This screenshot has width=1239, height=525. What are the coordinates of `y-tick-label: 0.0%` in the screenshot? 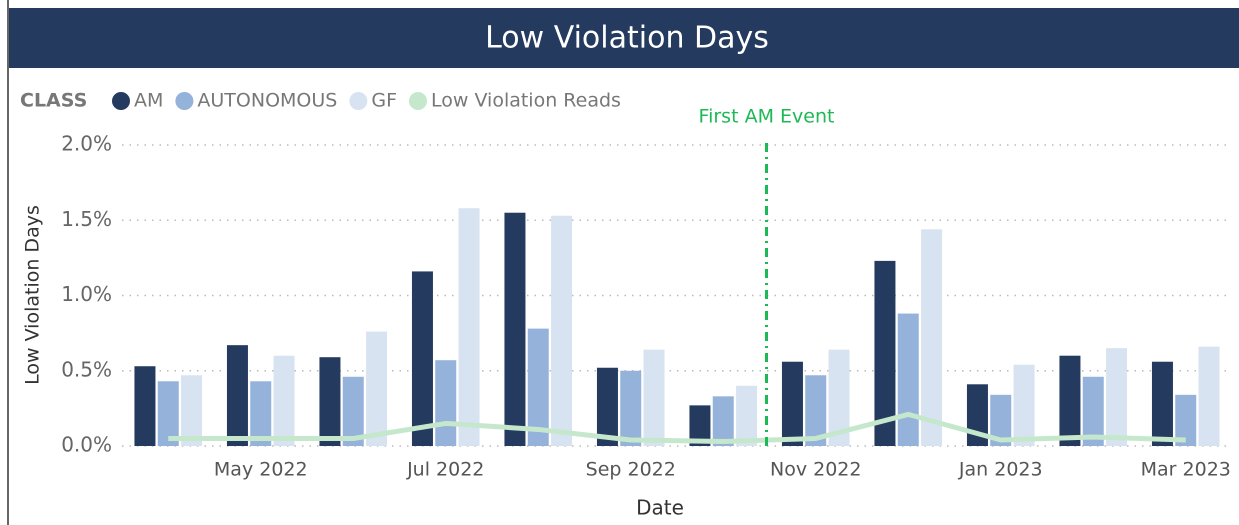 It's located at (86, 445).